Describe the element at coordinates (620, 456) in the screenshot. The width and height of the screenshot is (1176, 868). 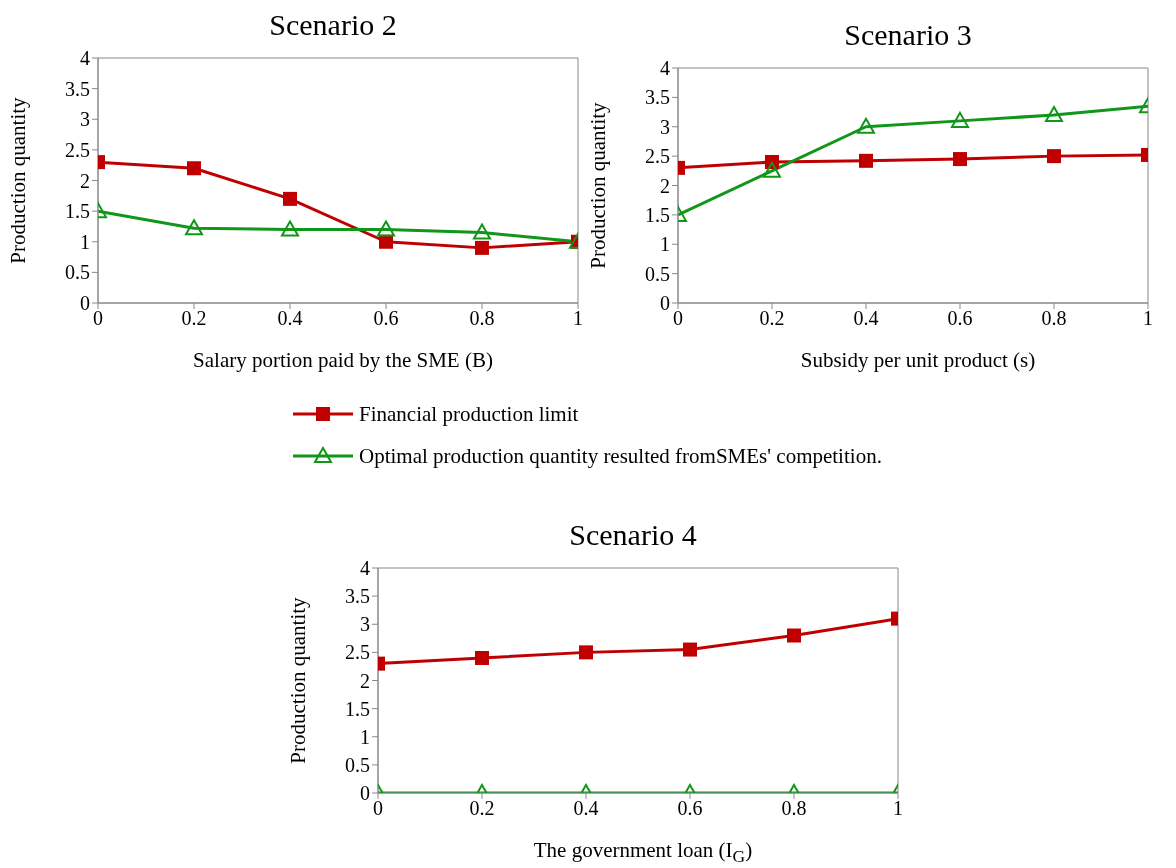
I see `legend-label: Optimal production quantity resulted fromSMEs' competition.` at that location.